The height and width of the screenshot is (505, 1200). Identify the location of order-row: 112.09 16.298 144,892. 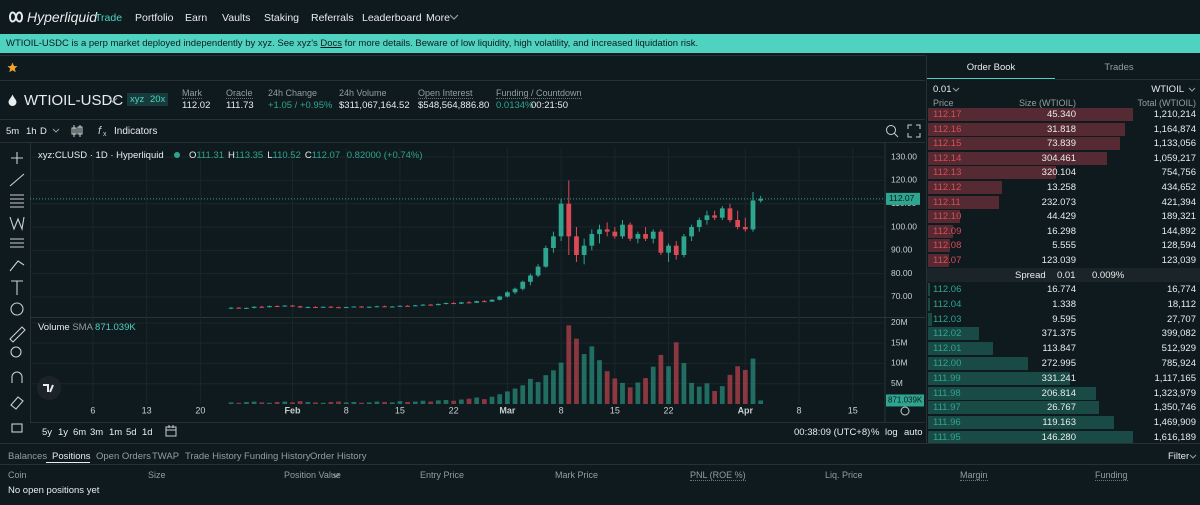
(1063, 231).